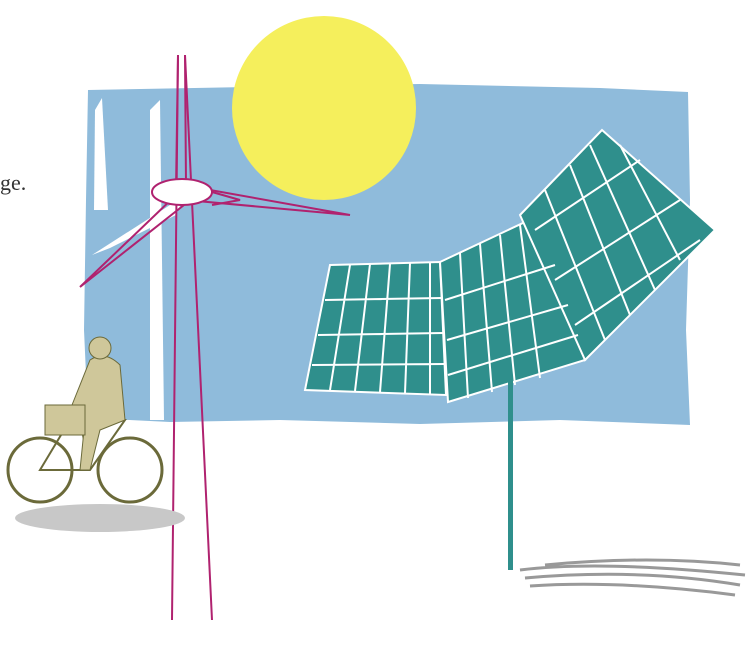 This screenshot has width=746, height=646. What do you see at coordinates (324, 108) in the screenshot?
I see `sun` at bounding box center [324, 108].